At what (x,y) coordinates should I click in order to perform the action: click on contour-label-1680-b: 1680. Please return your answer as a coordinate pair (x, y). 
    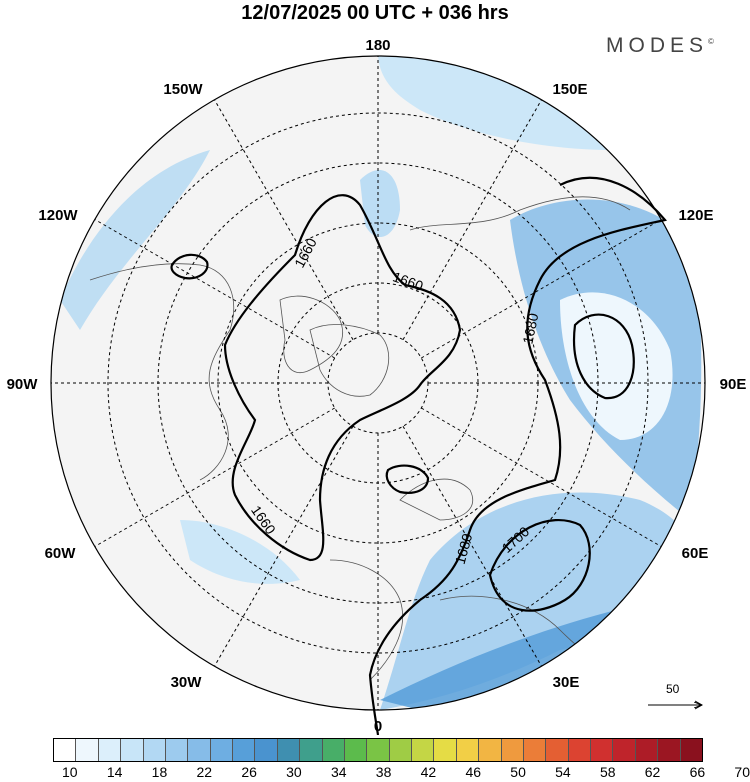
    Looking at the image, I should click on (464, 548).